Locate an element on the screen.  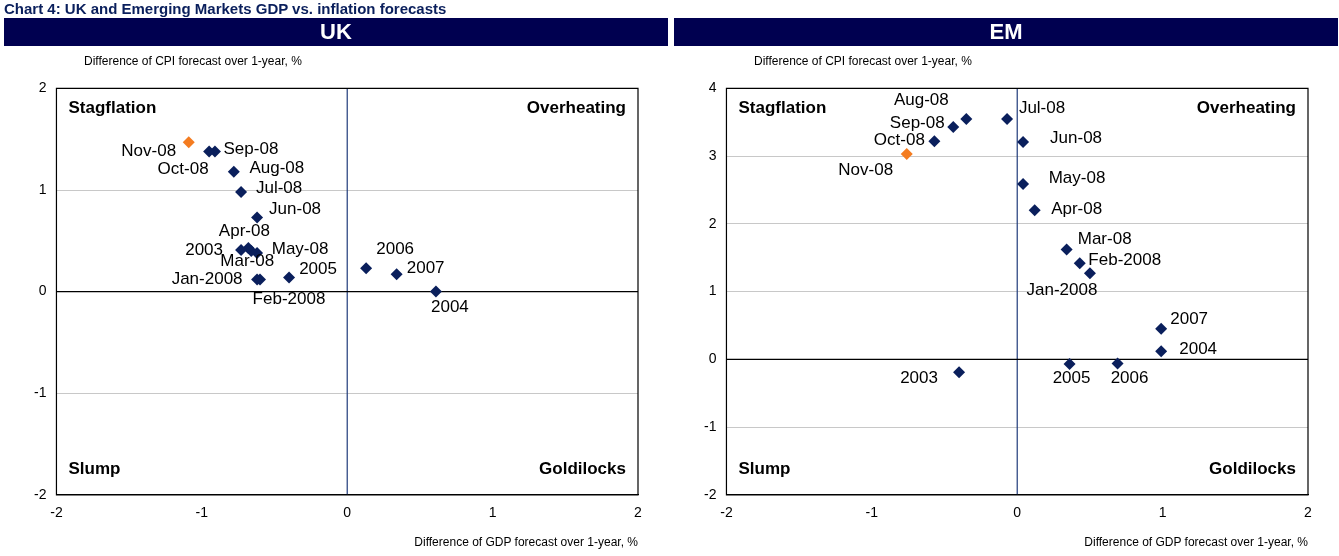
chart-title: EM is located at coordinates (1006, 32).